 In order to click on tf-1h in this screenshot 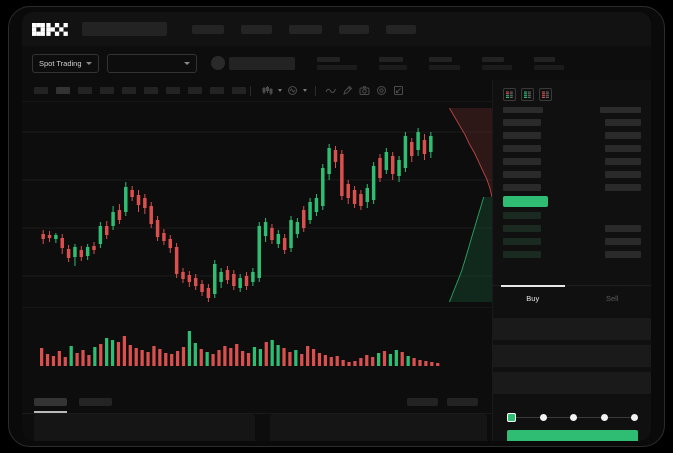, I will do `click(129, 90)`.